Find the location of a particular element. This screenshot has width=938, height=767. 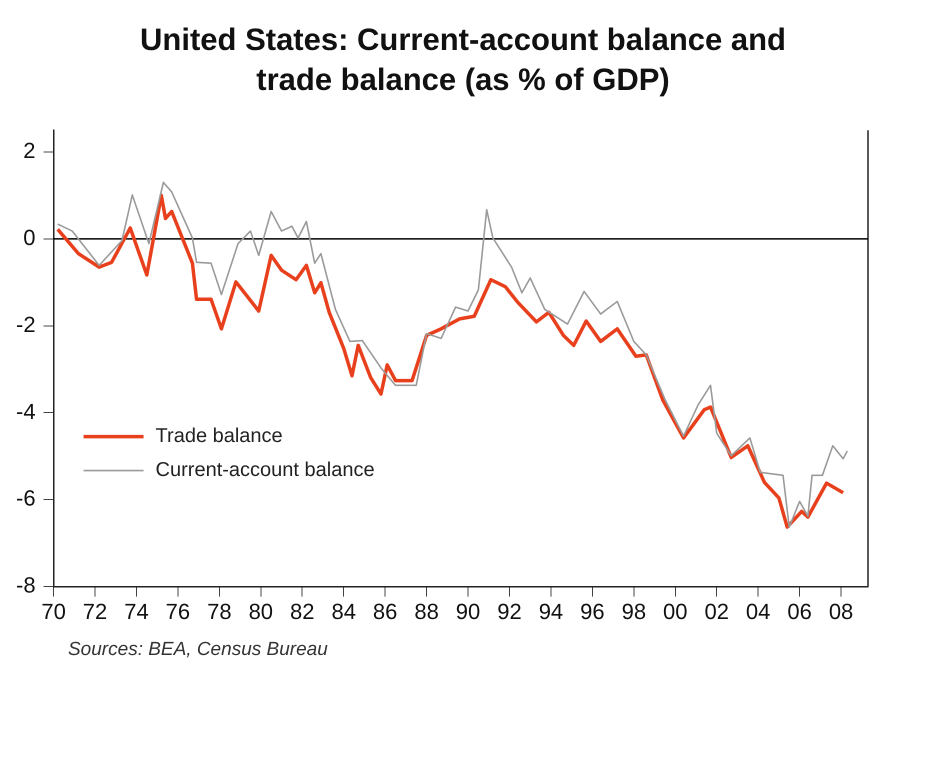

x-tick-label: 74 is located at coordinates (136, 611).